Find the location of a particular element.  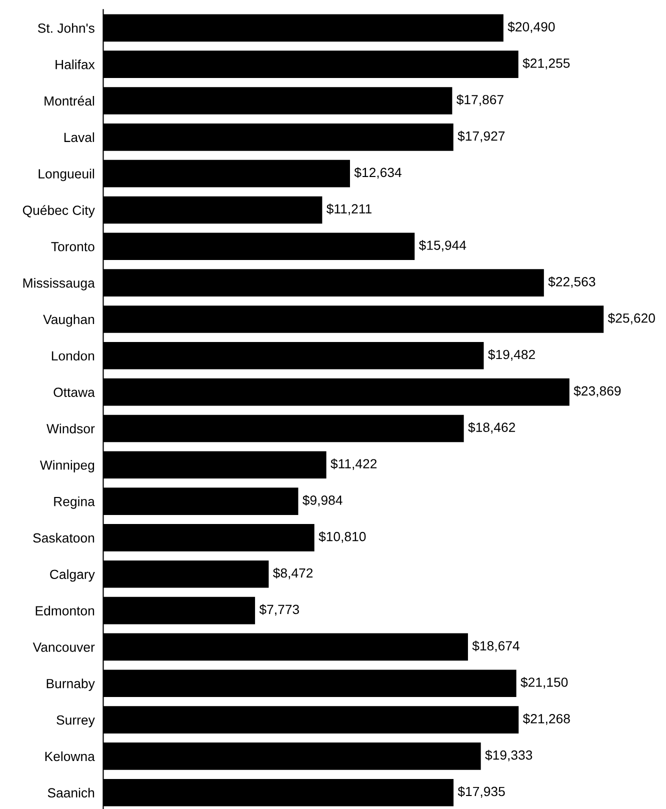

data-label: $23,869 is located at coordinates (597, 392).